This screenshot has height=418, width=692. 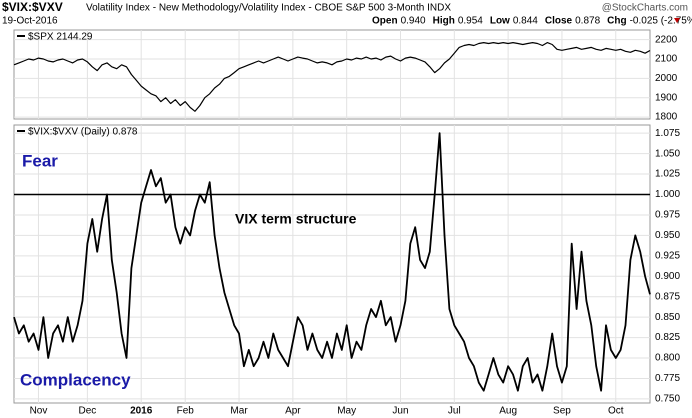 I want to click on x-tick-label: Mar, so click(x=239, y=411).